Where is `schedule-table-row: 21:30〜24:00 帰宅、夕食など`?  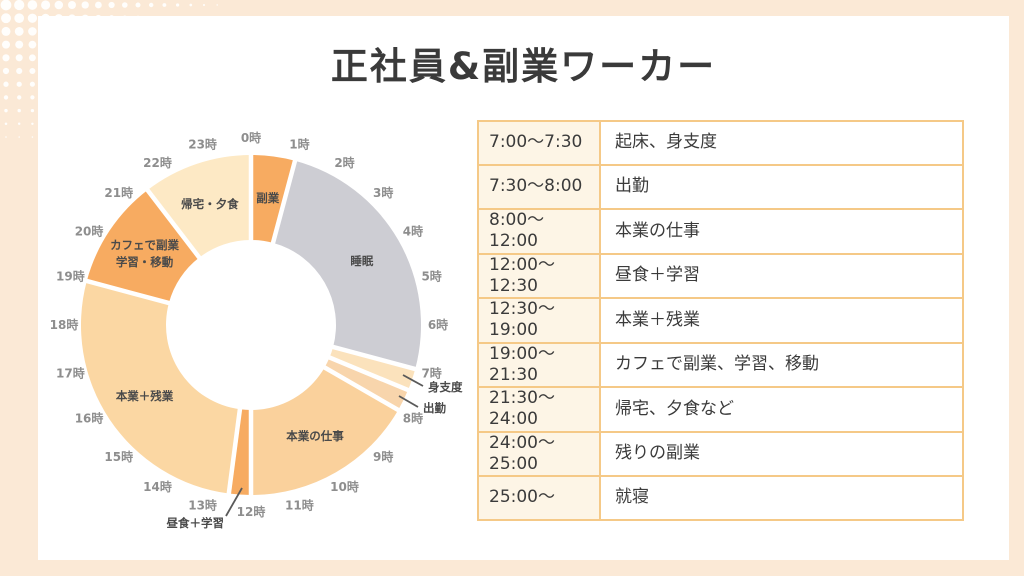 schedule-table-row: 21:30〜24:00 帰宅、夕食など is located at coordinates (720, 409).